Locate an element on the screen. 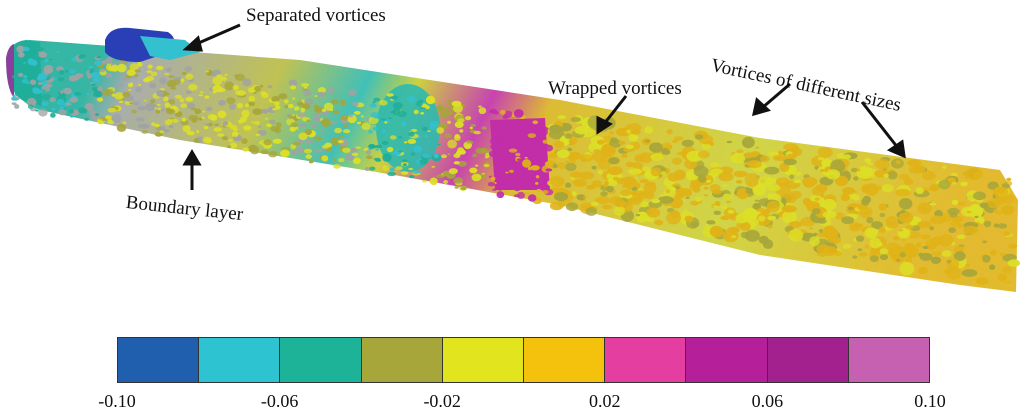 This screenshot has width=1024, height=415. label-separated-vortices: Separated vortices is located at coordinates (316, 15).